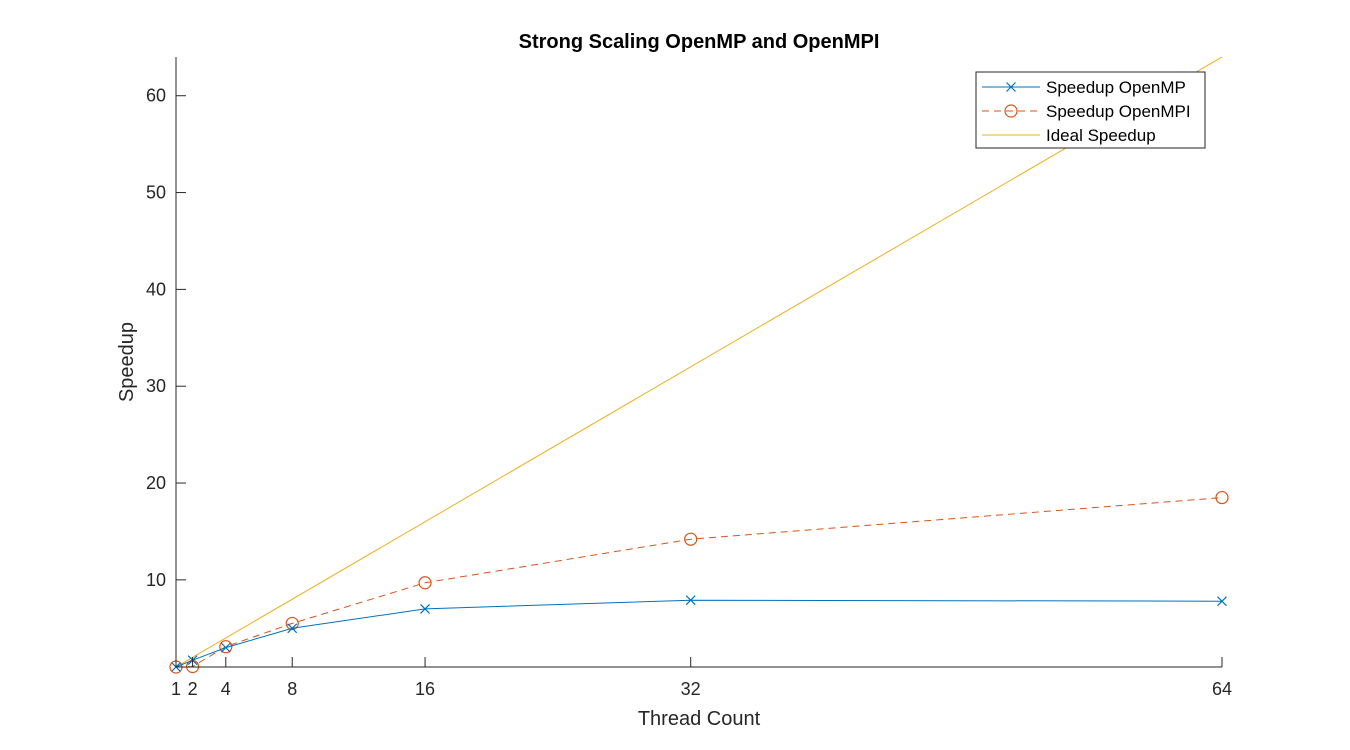 Image resolution: width=1350 pixels, height=750 pixels. Describe the element at coordinates (425, 689) in the screenshot. I see `x-tick-label: 16` at that location.